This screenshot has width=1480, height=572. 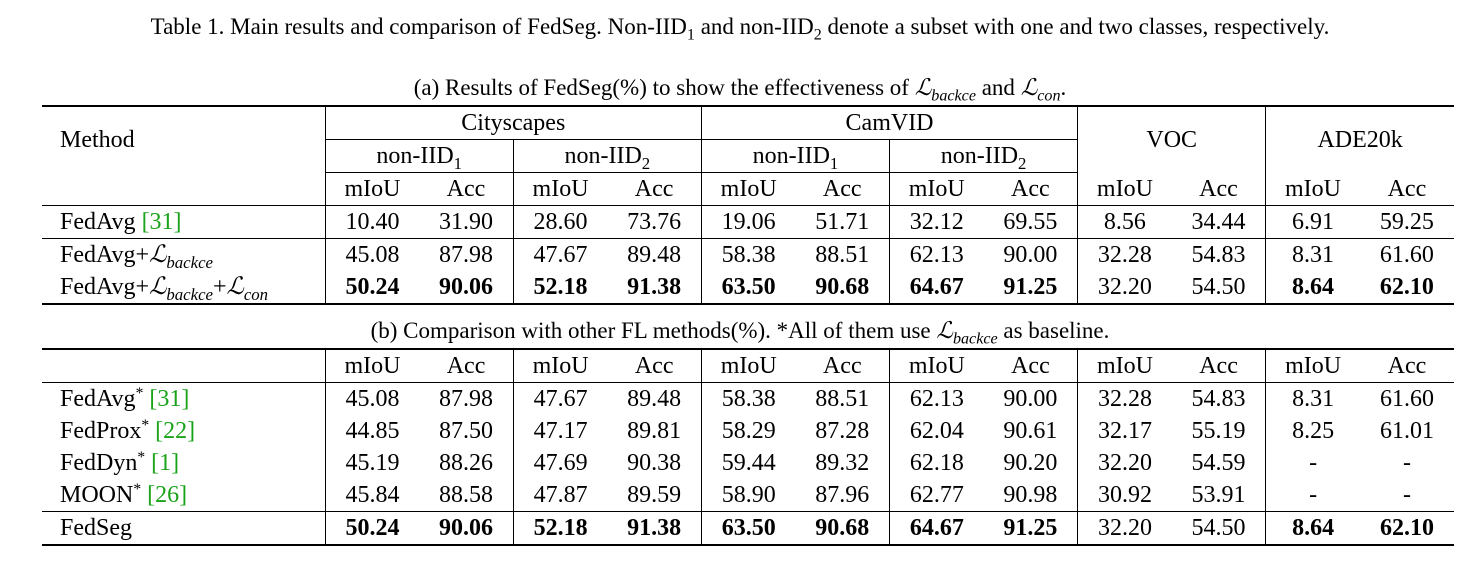 I want to click on split-camvid-1: non-IID1, so click(x=795, y=156).